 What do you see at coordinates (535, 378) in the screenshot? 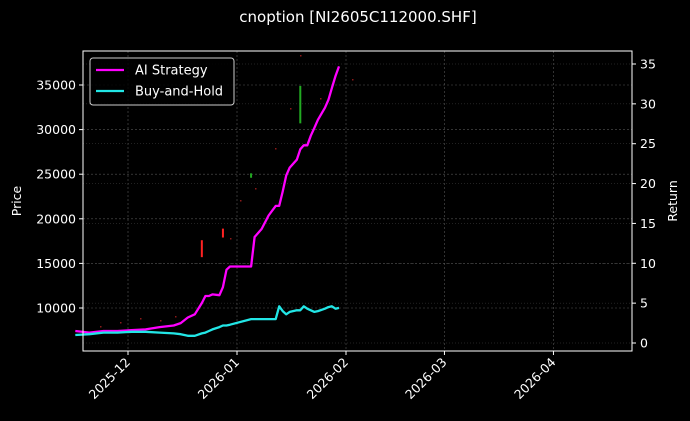
I see `x-tick-label: 2026-04` at bounding box center [535, 378].